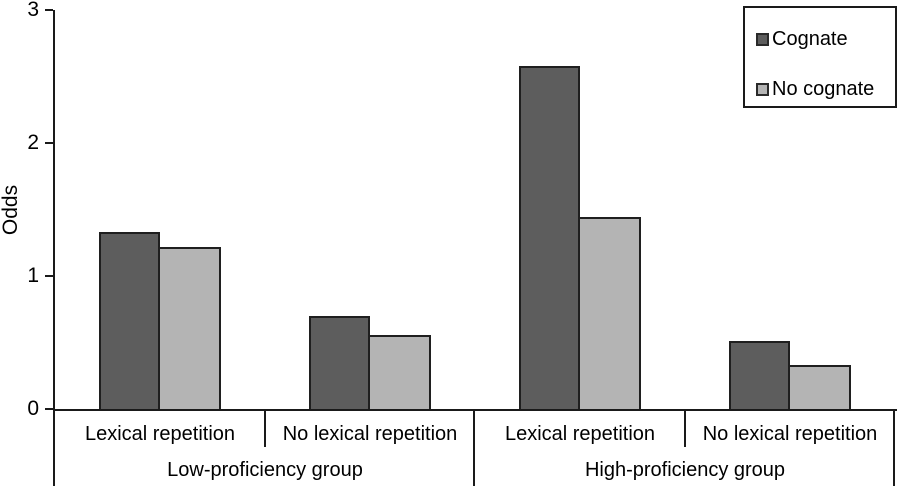  I want to click on y-tick-label: 2, so click(33, 142).